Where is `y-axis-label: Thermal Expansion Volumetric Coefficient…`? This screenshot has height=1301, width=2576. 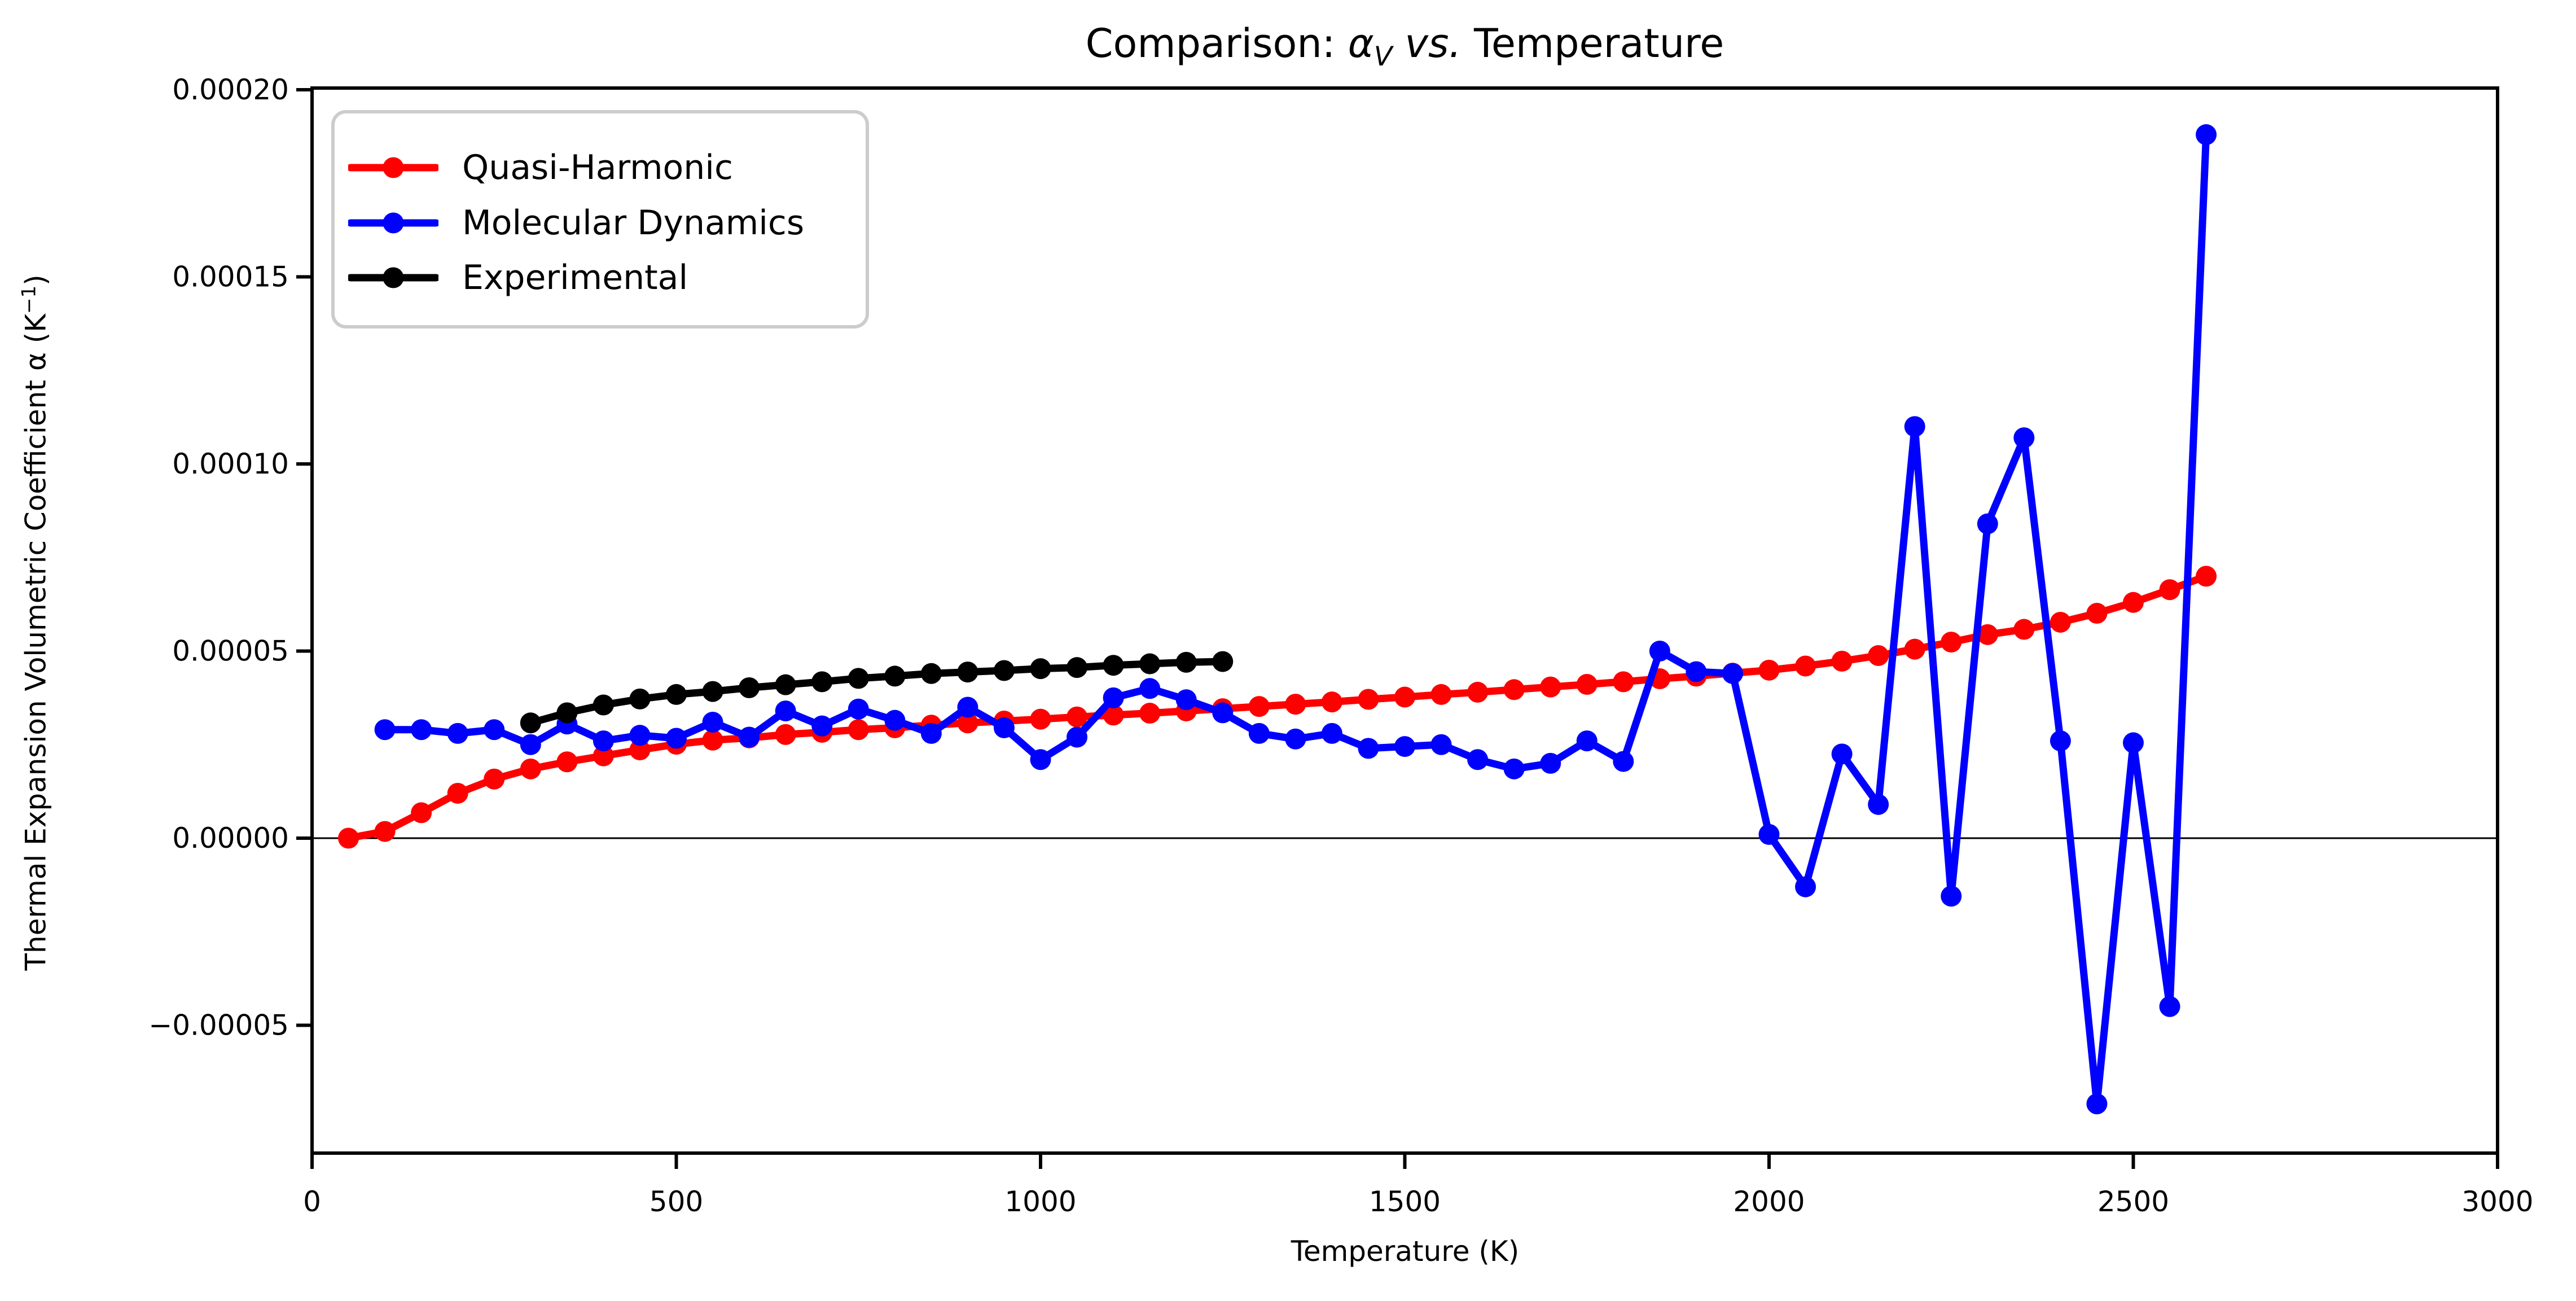
y-axis-label: Thermal Expansion Volumetric Coefficient… is located at coordinates (35, 622).